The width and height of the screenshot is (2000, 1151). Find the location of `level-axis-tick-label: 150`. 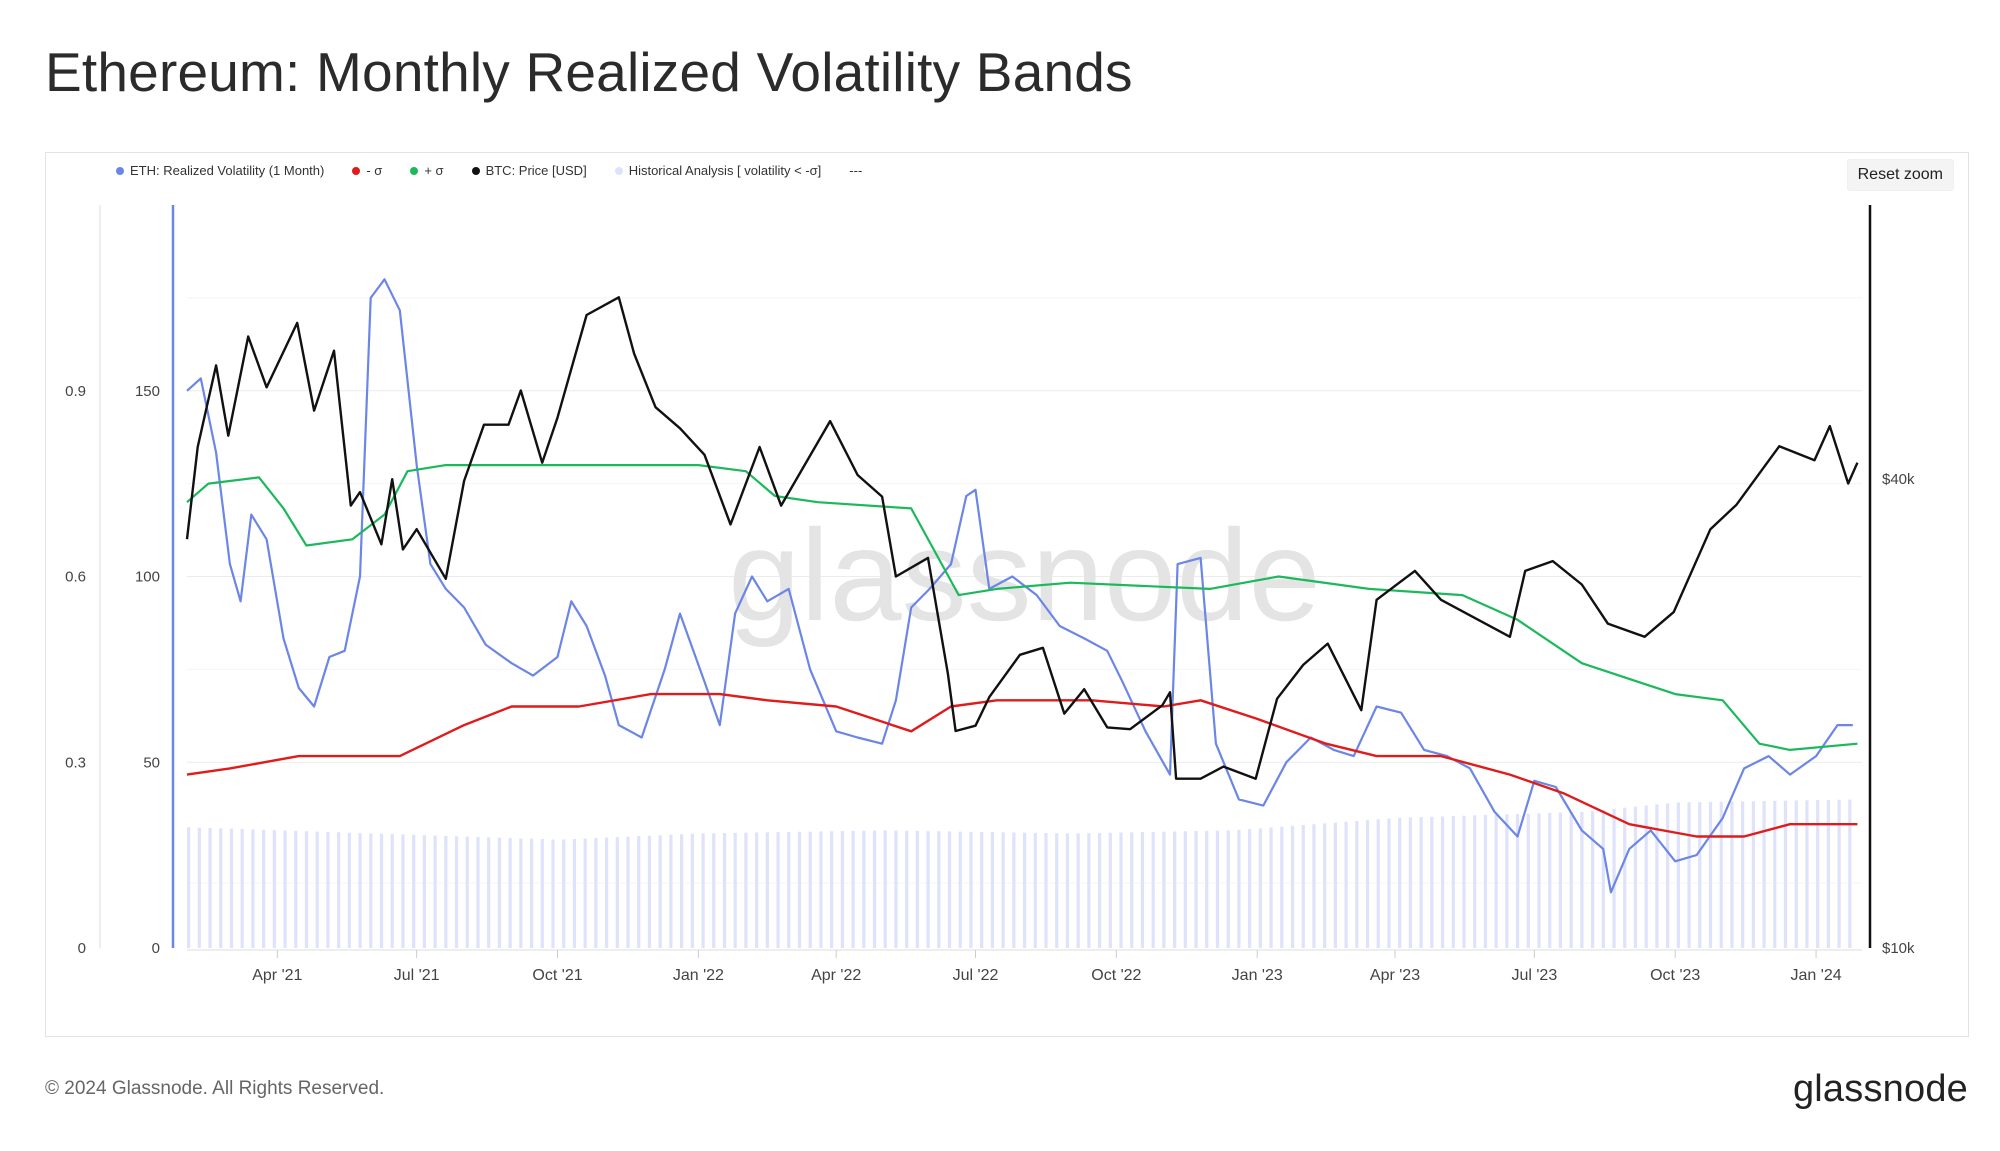

level-axis-tick-label: 150 is located at coordinates (147, 391).